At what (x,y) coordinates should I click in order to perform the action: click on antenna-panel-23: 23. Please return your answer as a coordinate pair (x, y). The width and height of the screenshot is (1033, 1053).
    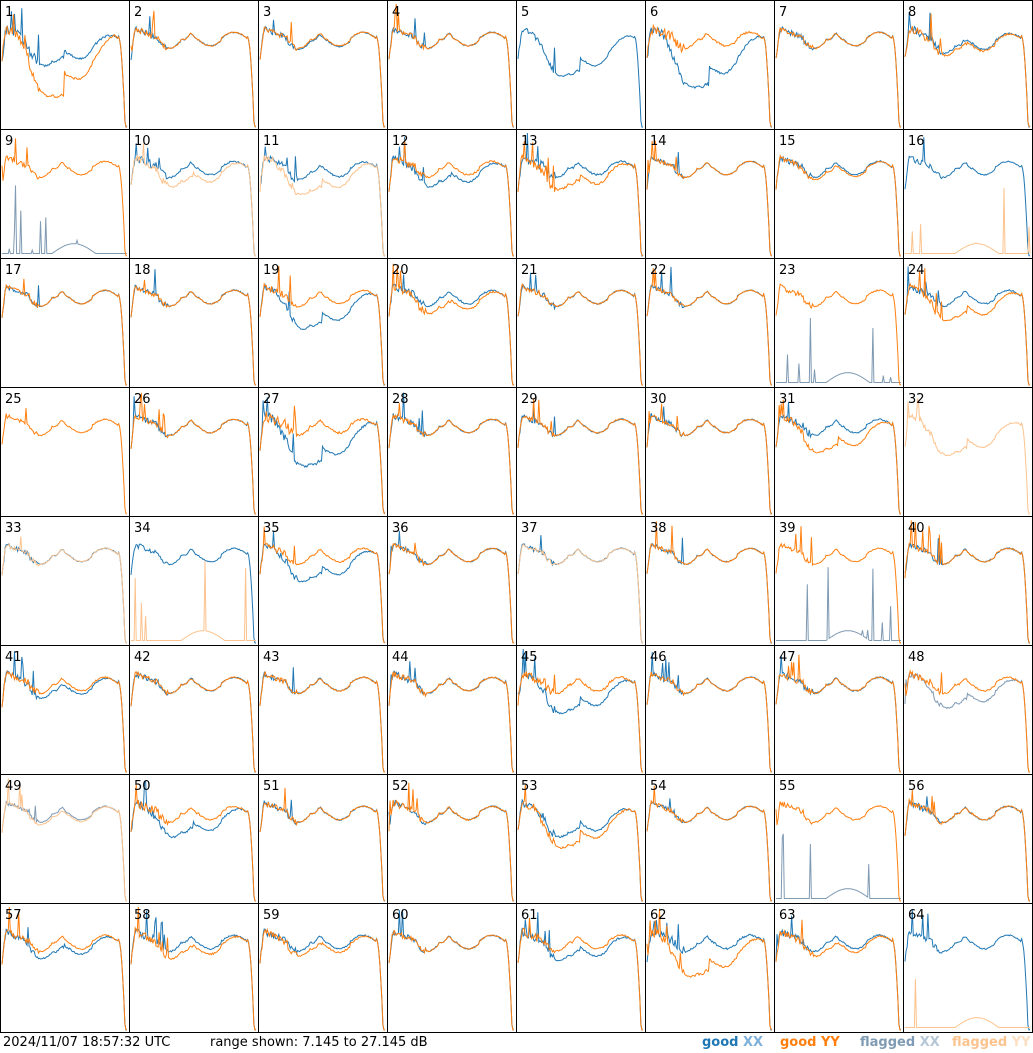
    Looking at the image, I should click on (839, 323).